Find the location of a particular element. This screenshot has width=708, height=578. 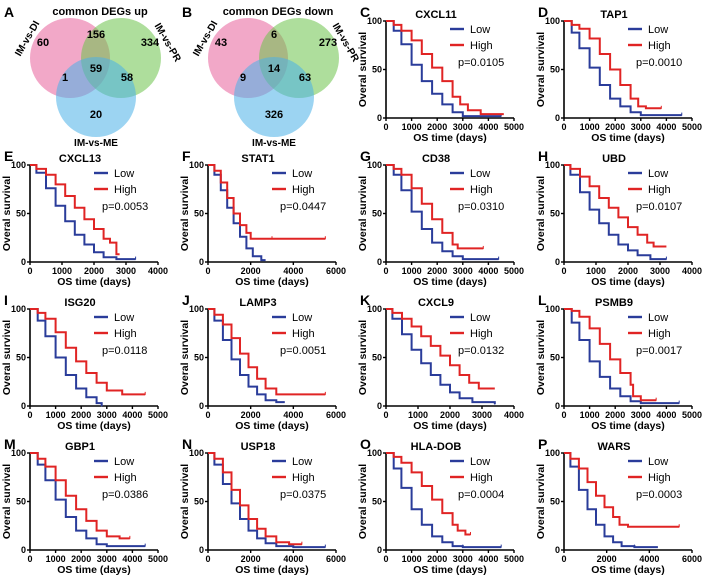

p-value: p=0.0118 is located at coordinates (124, 351).